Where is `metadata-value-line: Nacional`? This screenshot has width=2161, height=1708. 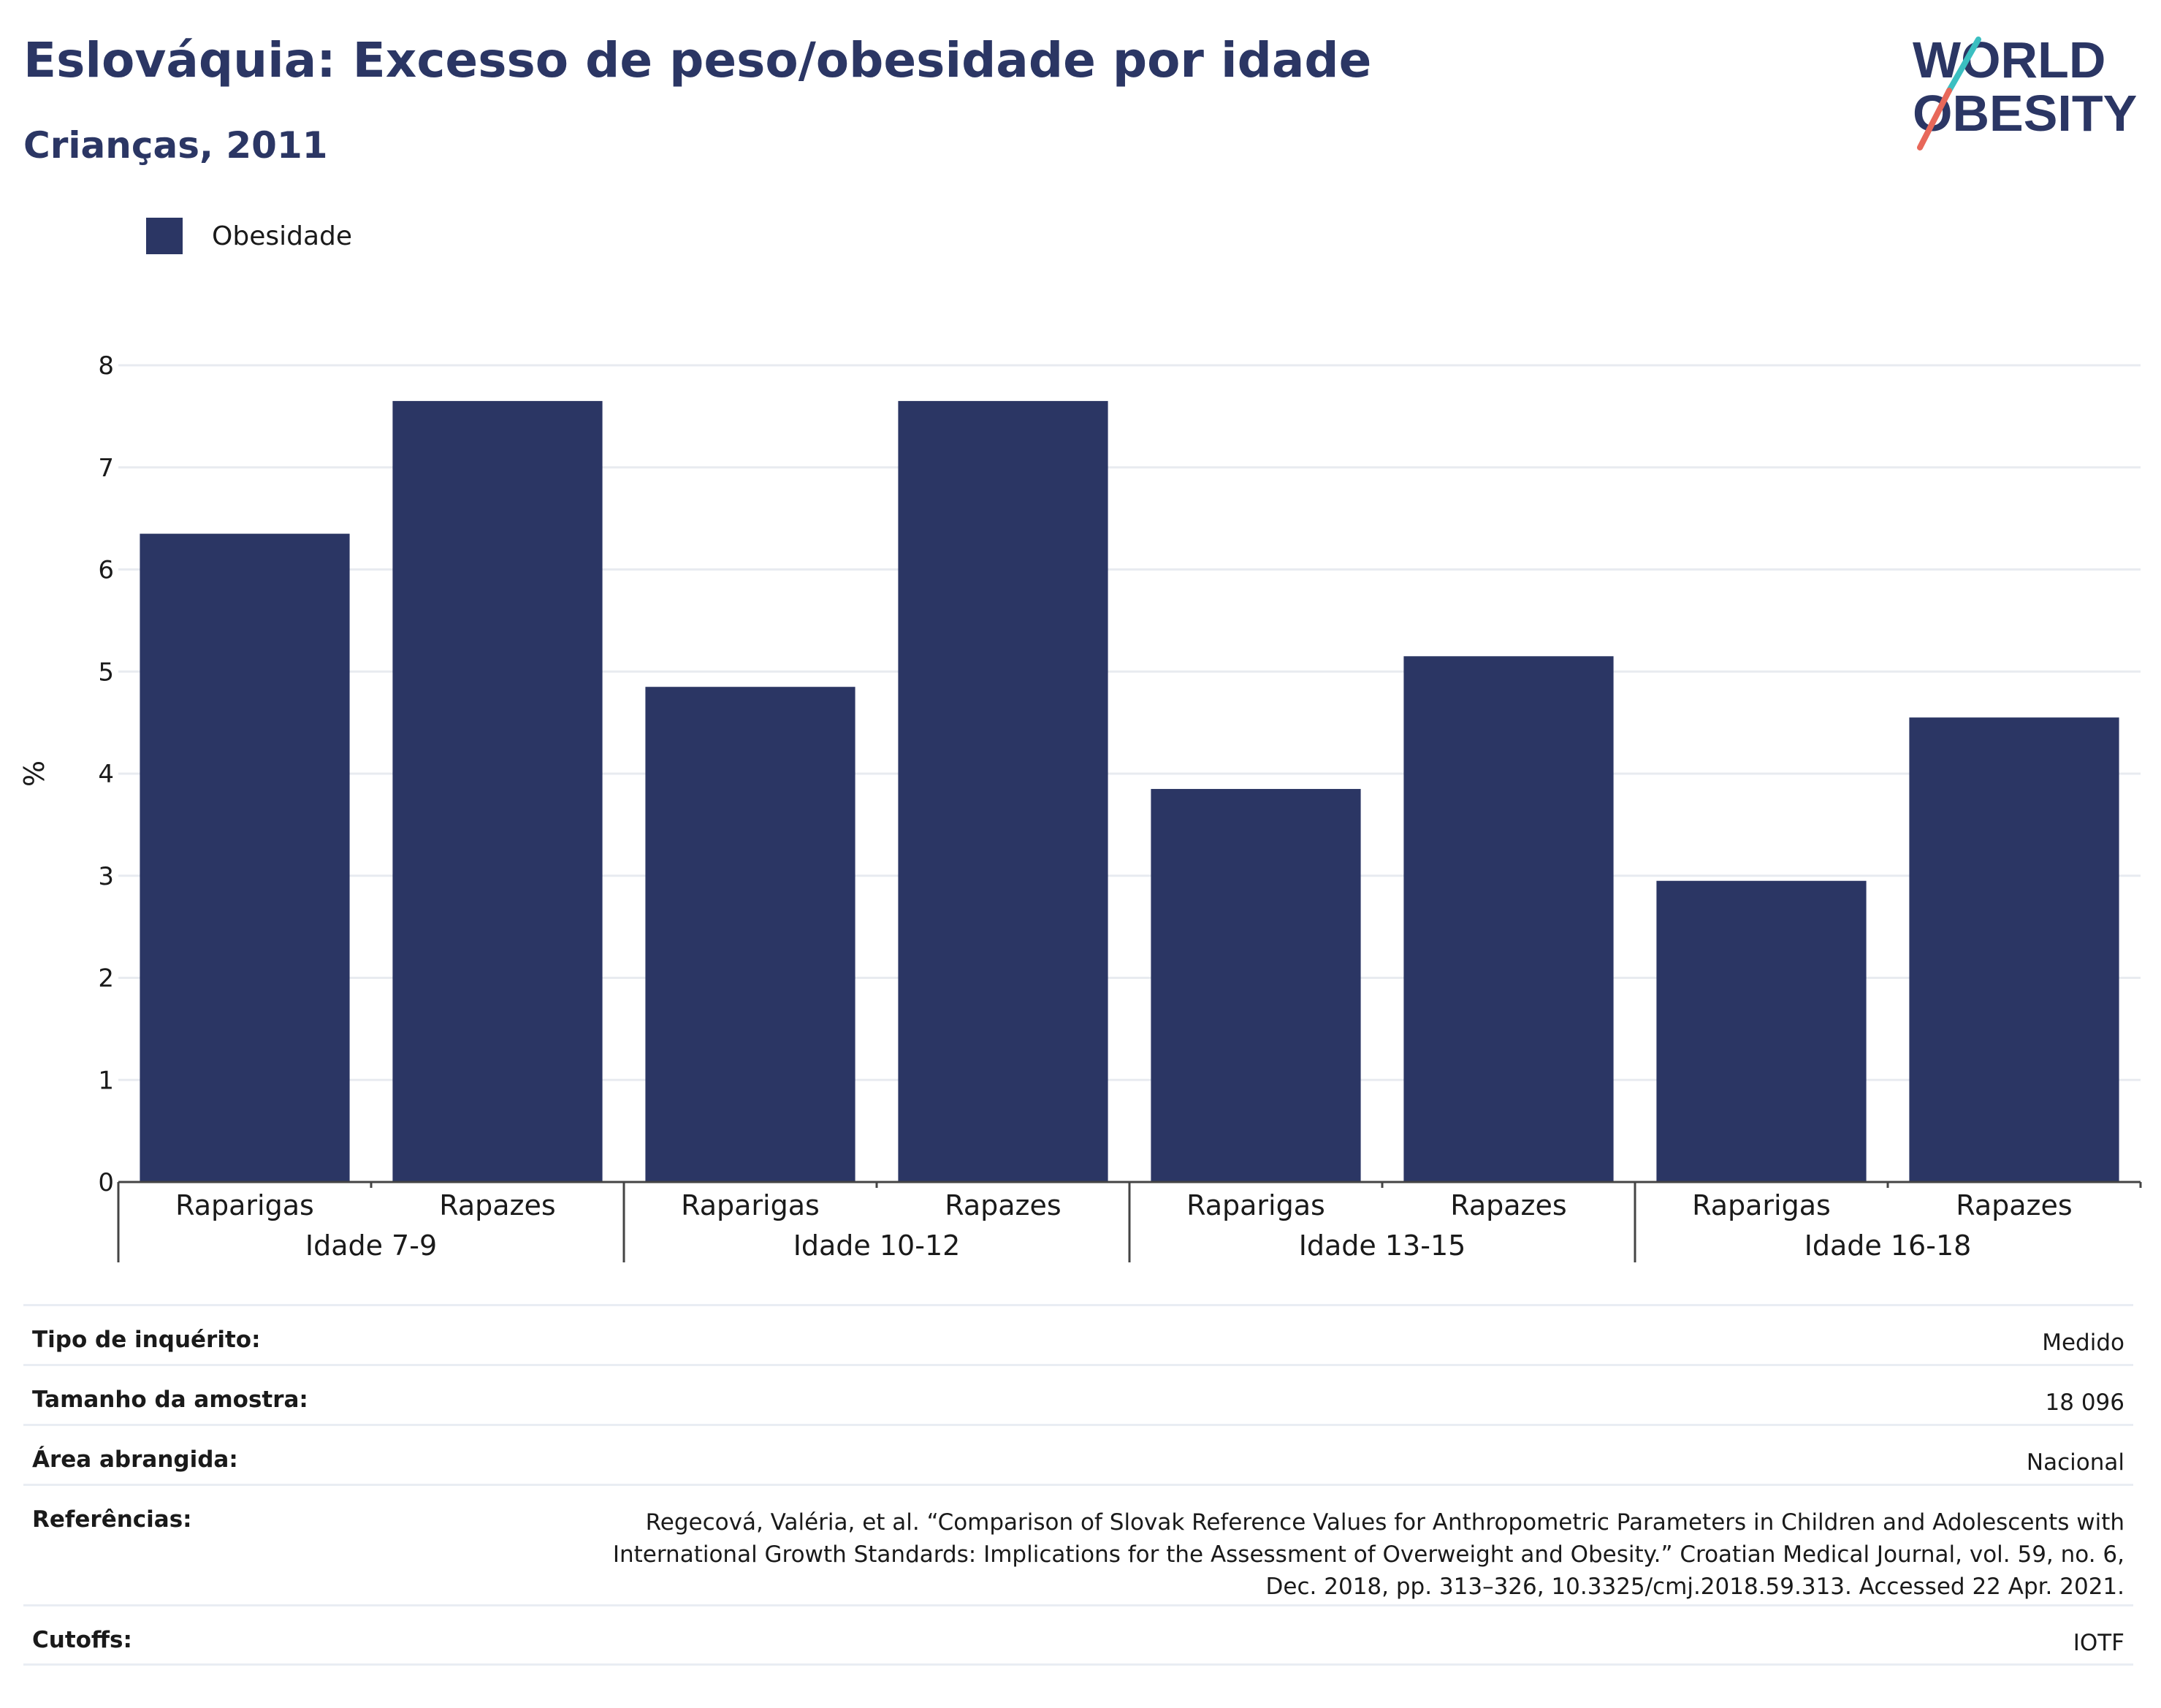 metadata-value-line: Nacional is located at coordinates (2075, 1462).